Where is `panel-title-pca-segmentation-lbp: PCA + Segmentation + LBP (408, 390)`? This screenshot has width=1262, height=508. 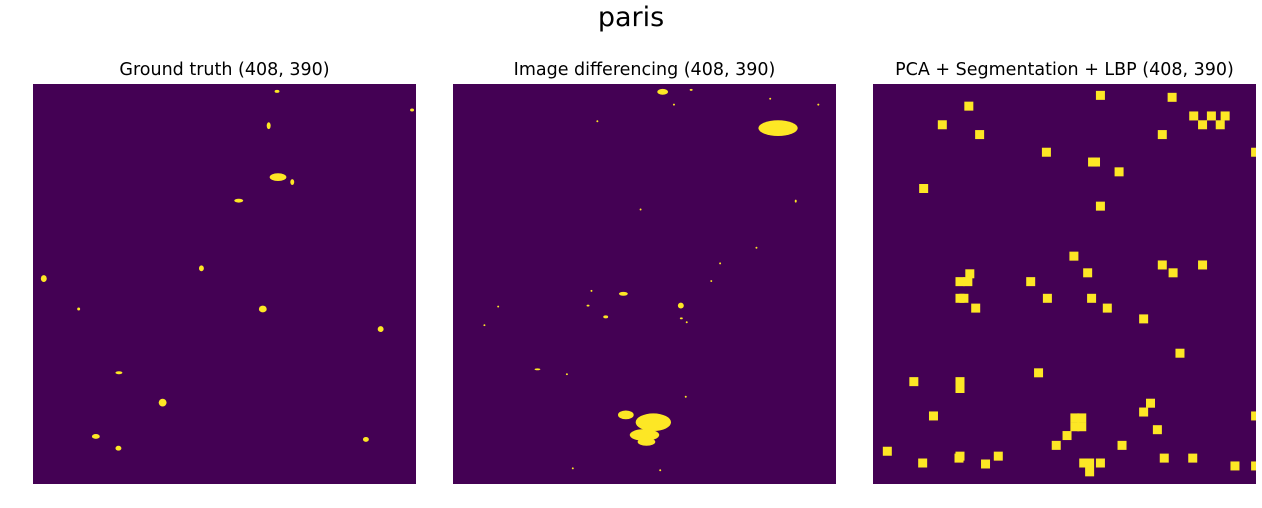
panel-title-pca-segmentation-lbp: PCA + Segmentation + LBP (408, 390) is located at coordinates (1064, 70).